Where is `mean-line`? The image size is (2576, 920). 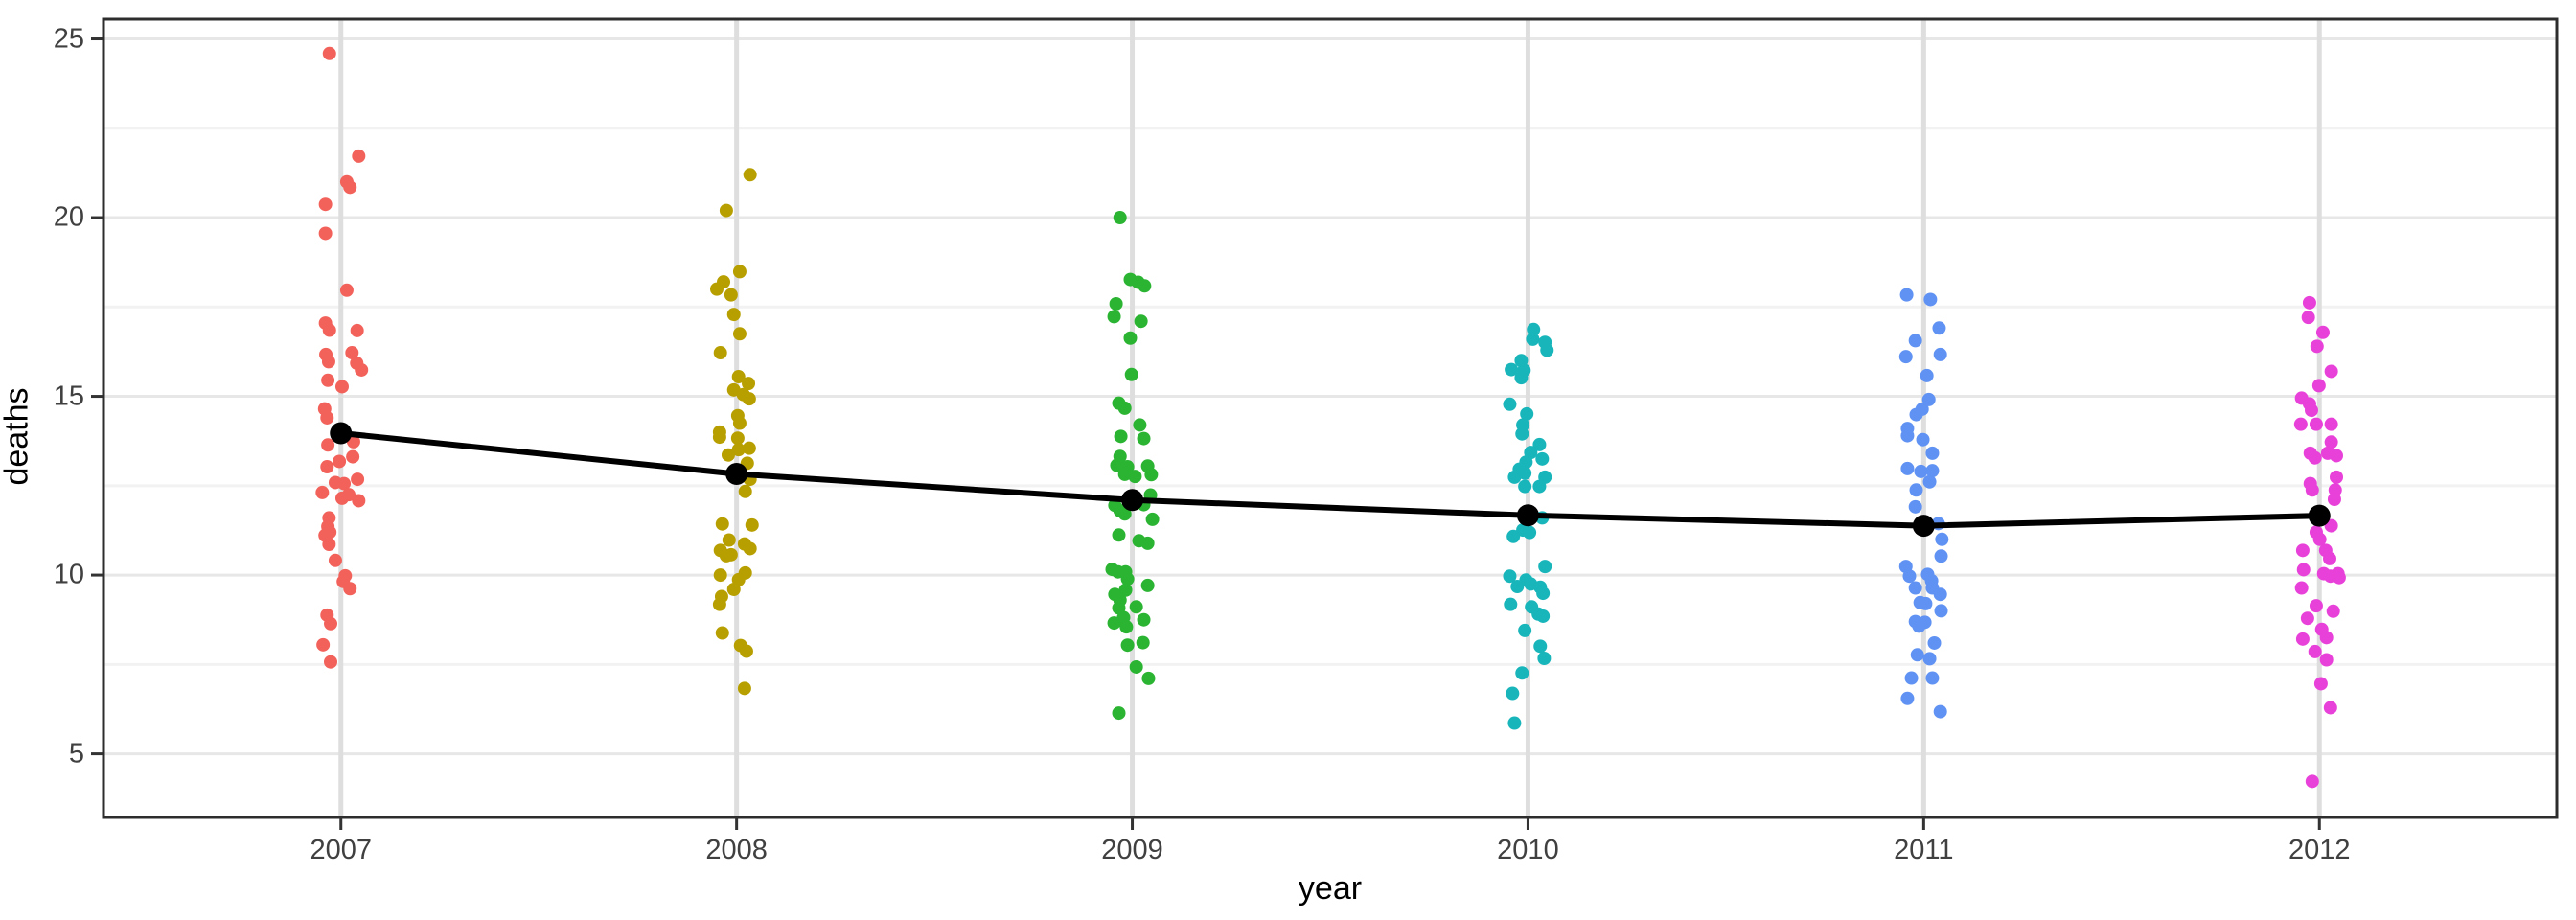
mean-line is located at coordinates (1330, 479).